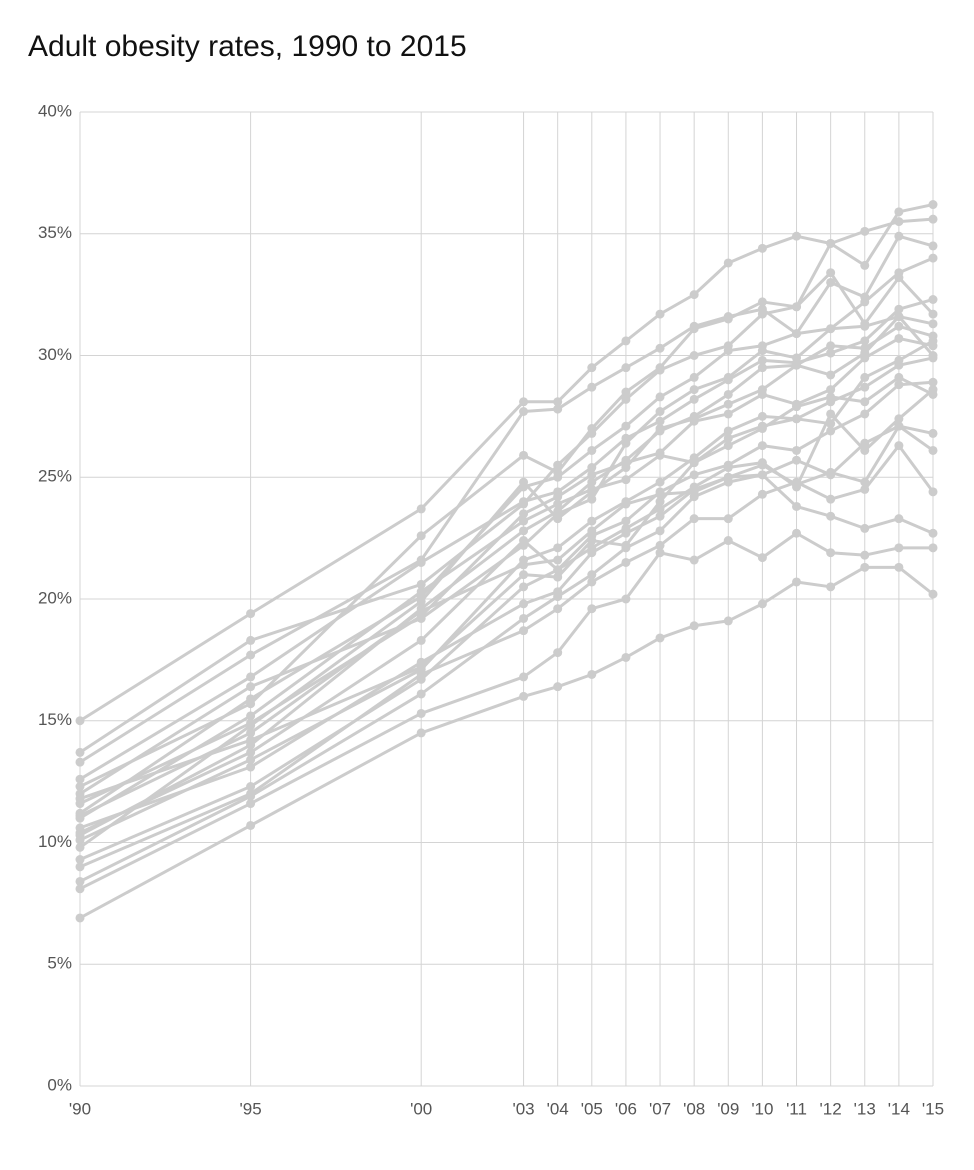 The width and height of the screenshot is (974, 1170). I want to click on y-tick-label: 15%, so click(55, 719).